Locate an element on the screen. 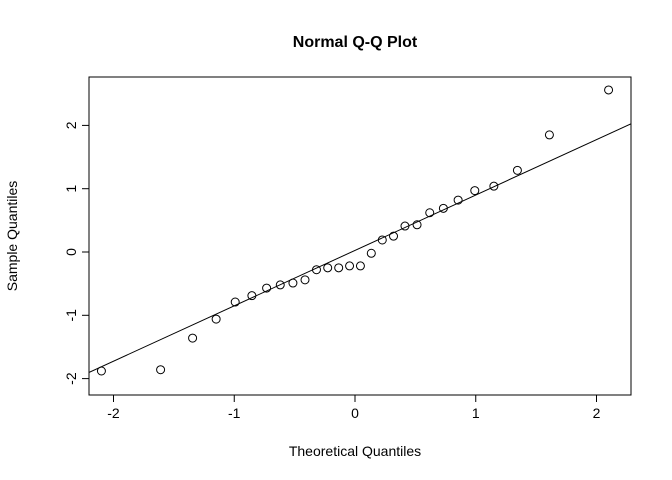  x-tick-label: -2 is located at coordinates (113, 413).